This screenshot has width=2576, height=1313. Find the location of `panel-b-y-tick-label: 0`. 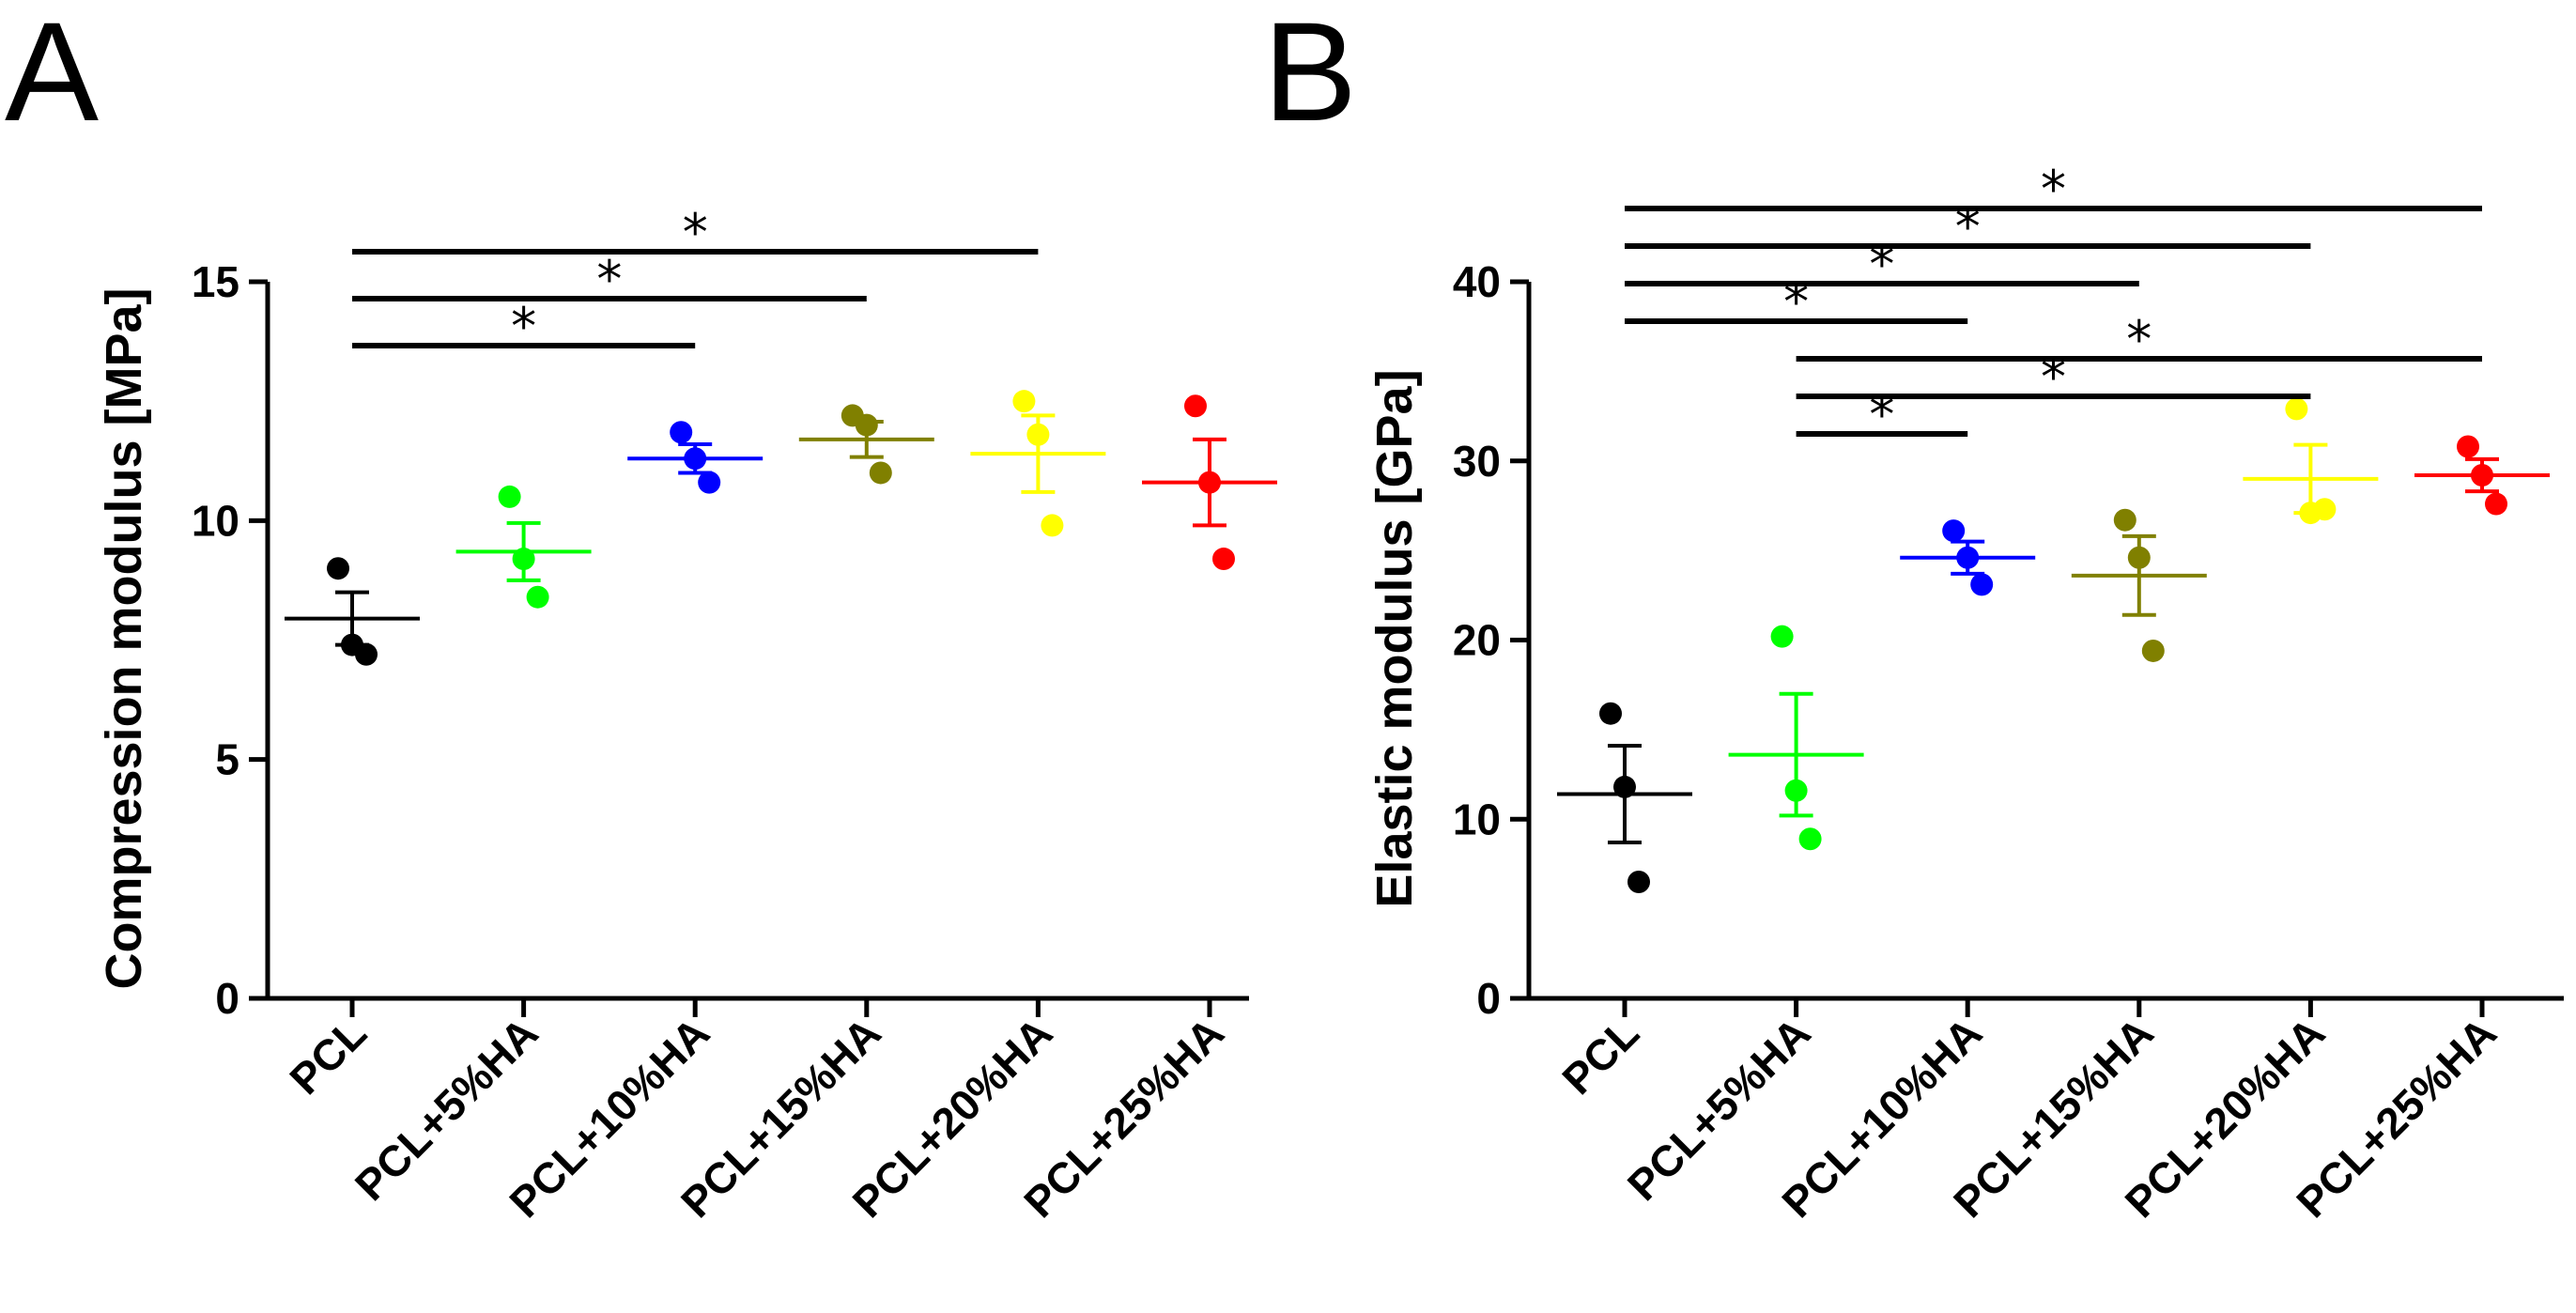

panel-b-y-tick-label: 0 is located at coordinates (1488, 998).